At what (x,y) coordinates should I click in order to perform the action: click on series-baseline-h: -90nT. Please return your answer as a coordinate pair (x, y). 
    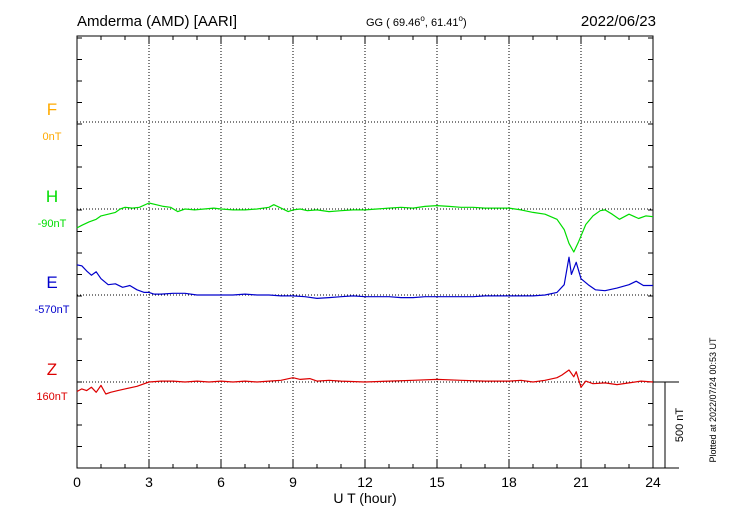
    Looking at the image, I should click on (52, 224).